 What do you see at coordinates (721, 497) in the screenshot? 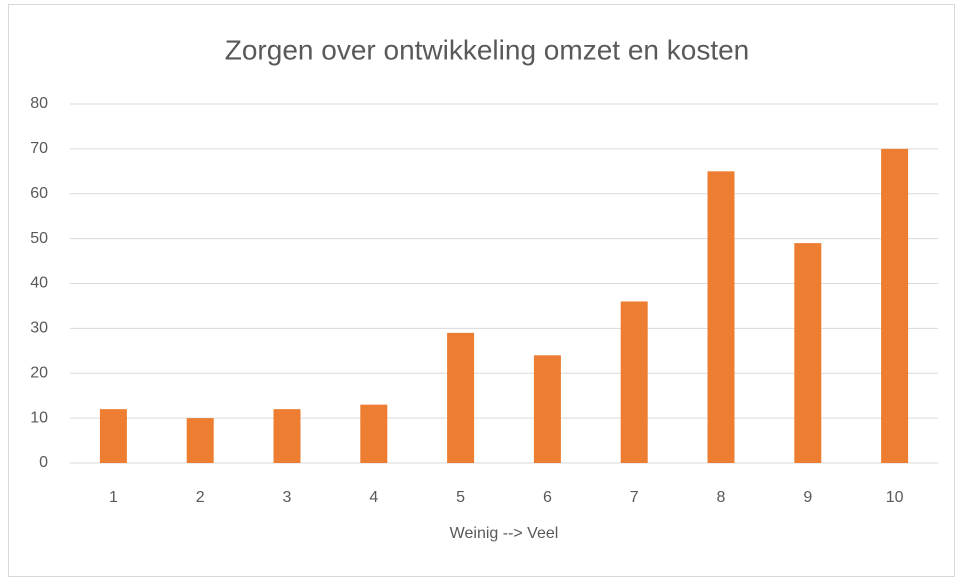
I see `x-tick-label: 8` at bounding box center [721, 497].